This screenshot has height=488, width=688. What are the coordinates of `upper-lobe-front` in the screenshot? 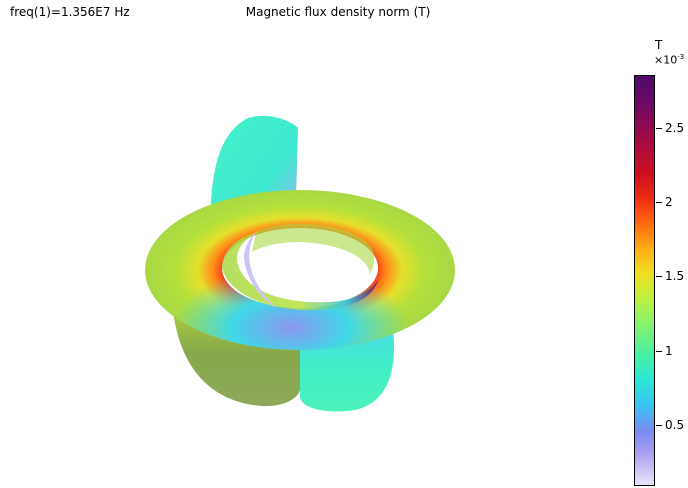 It's located at (260, 270).